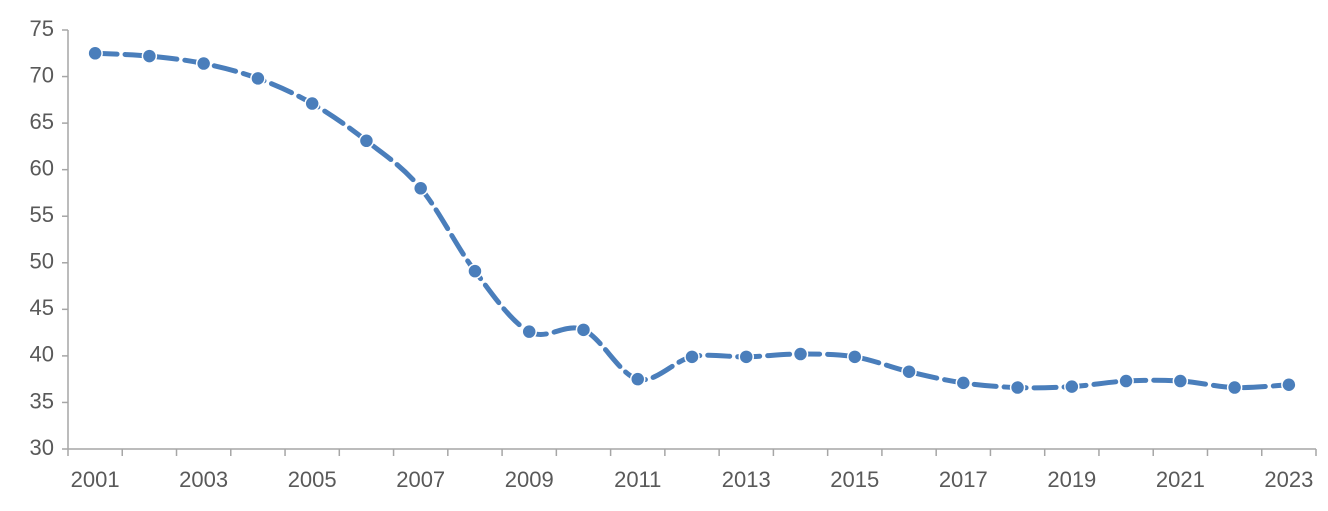 This screenshot has height=511, width=1328. I want to click on y-tick-label: 30, so click(42, 447).